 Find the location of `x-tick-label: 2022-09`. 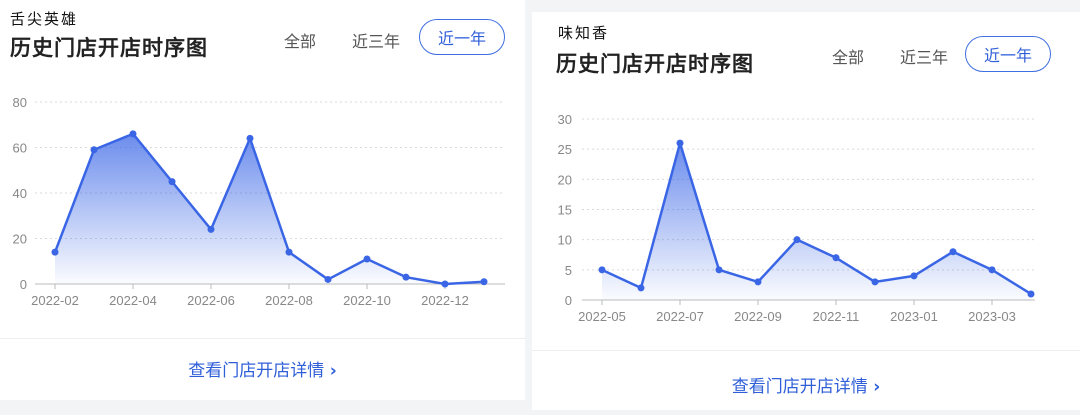

x-tick-label: 2022-09 is located at coordinates (758, 316).